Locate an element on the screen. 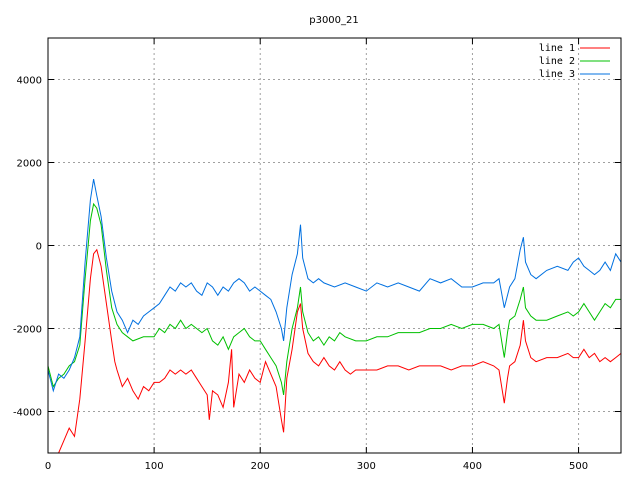  legend-label: line 2 is located at coordinates (557, 61).